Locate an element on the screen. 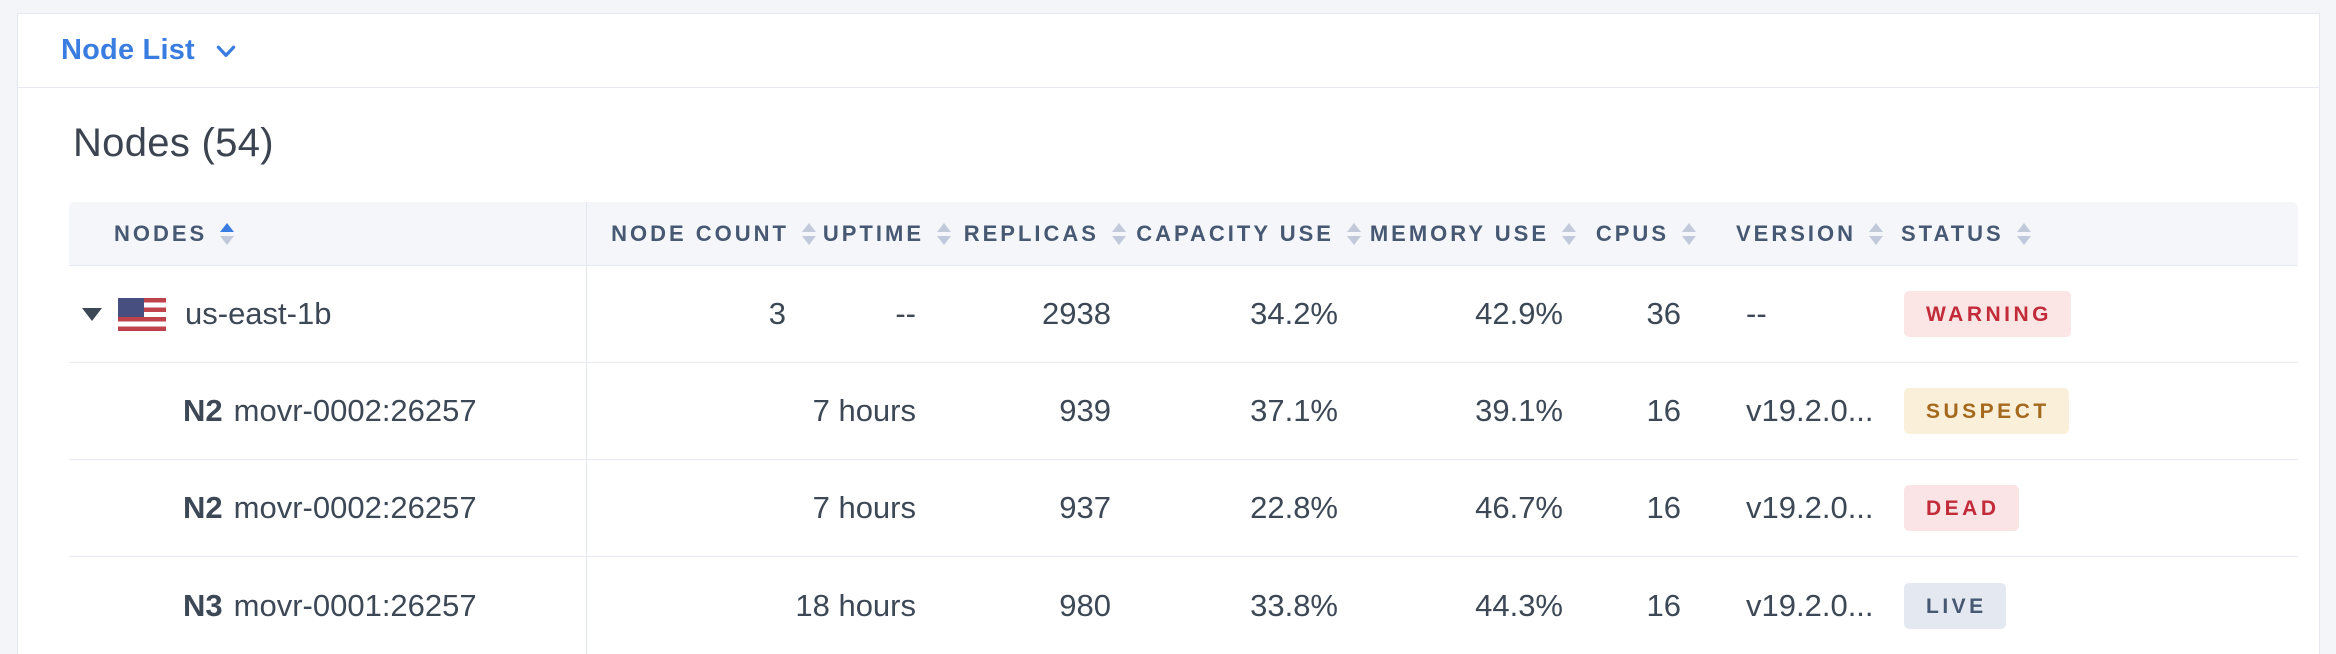 The width and height of the screenshot is (2336, 654). view-selector-dropdown: Node List is located at coordinates (150, 50).